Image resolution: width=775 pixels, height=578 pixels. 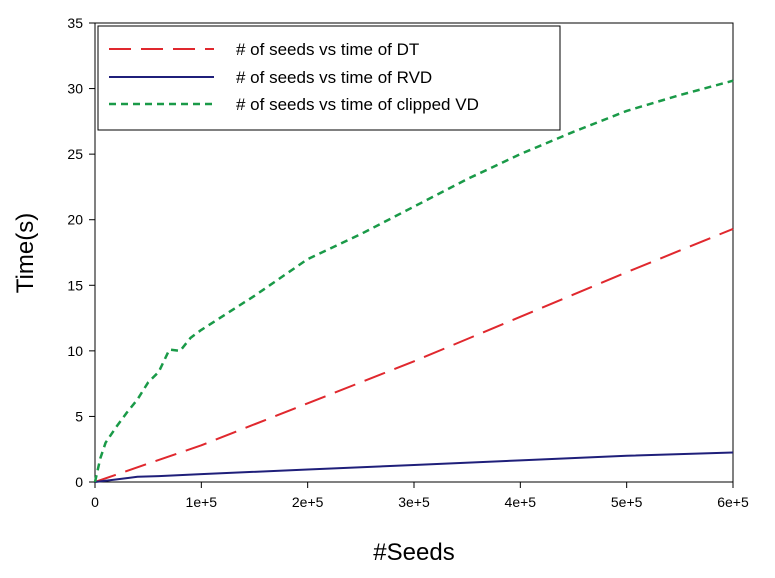 What do you see at coordinates (75, 89) in the screenshot?
I see `y-tick-label: 30` at bounding box center [75, 89].